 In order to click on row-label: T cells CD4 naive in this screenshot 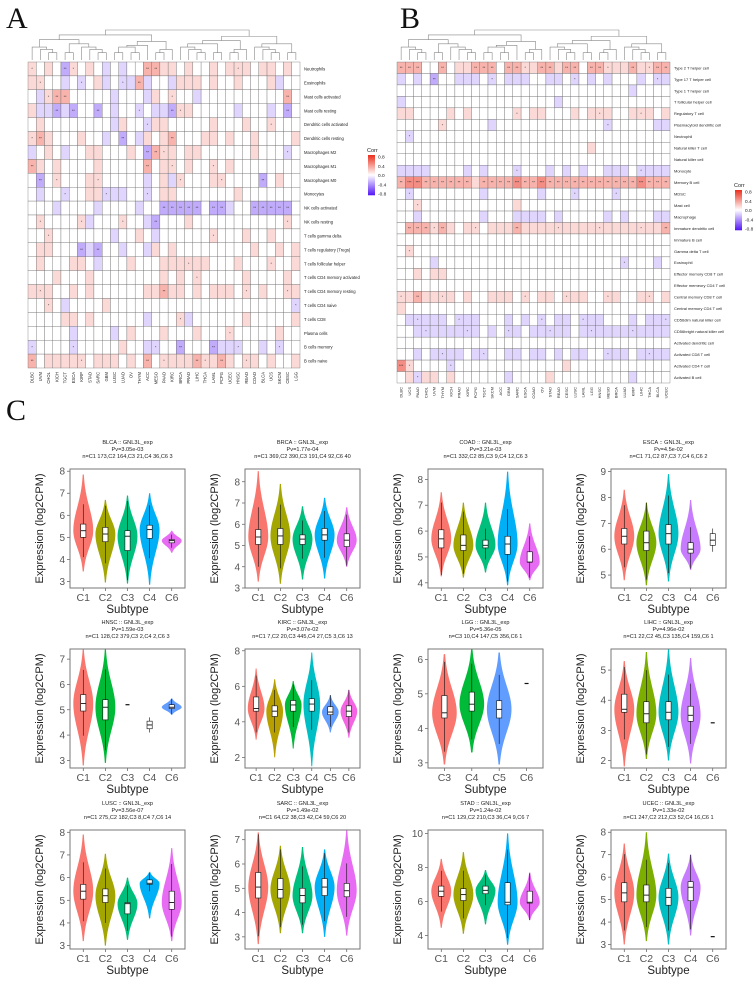, I will do `click(320, 305)`.